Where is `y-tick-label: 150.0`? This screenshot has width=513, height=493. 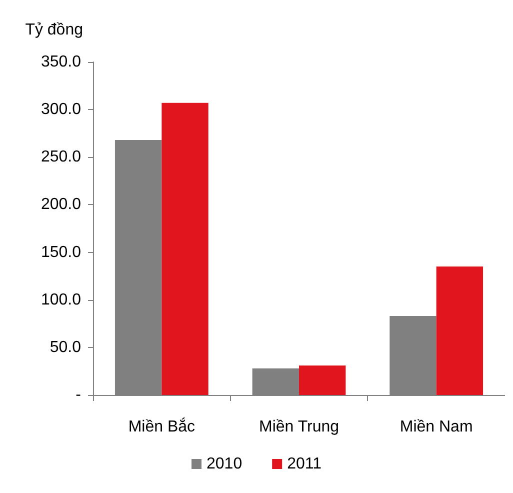 y-tick-label: 150.0 is located at coordinates (61, 252).